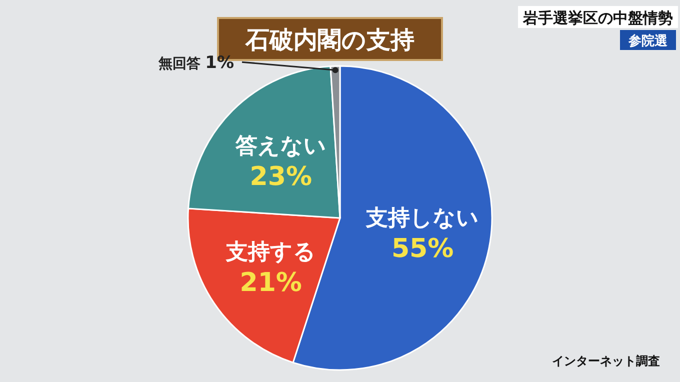 The height and width of the screenshot is (382, 680). I want to click on data-label: 21%, so click(271, 283).